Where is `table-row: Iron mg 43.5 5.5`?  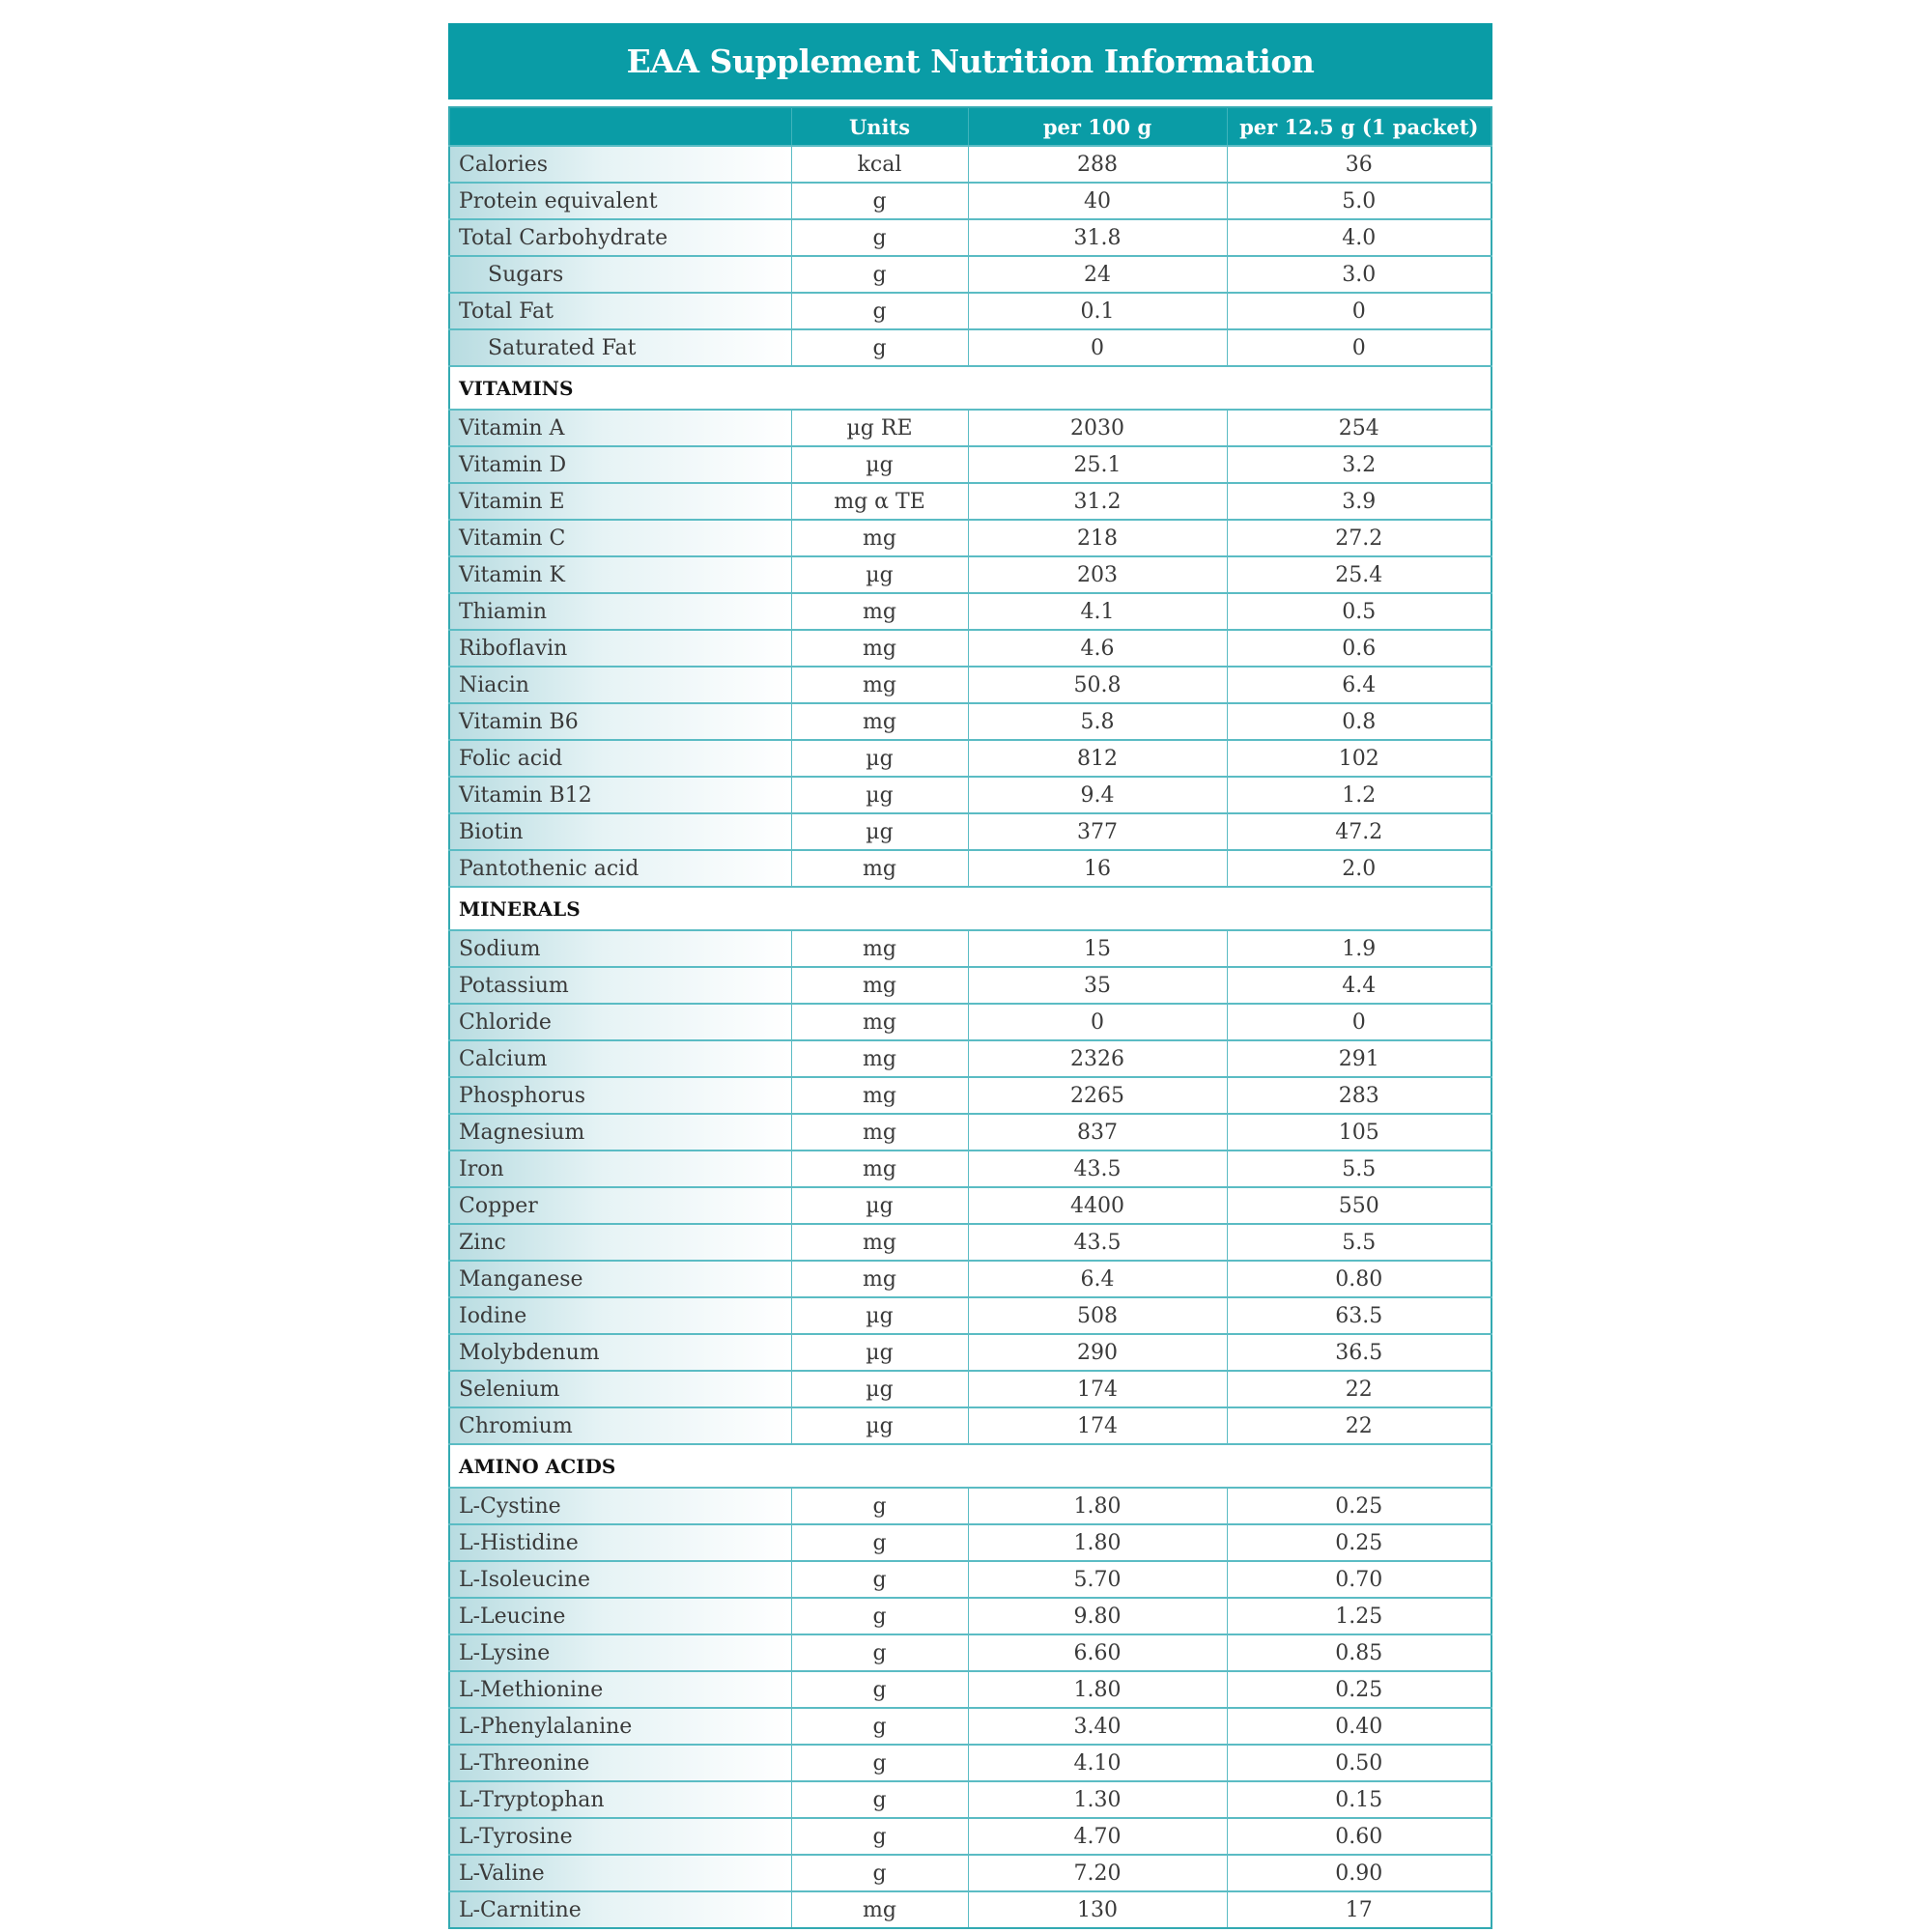 table-row: Iron mg 43.5 5.5 is located at coordinates (970, 1168).